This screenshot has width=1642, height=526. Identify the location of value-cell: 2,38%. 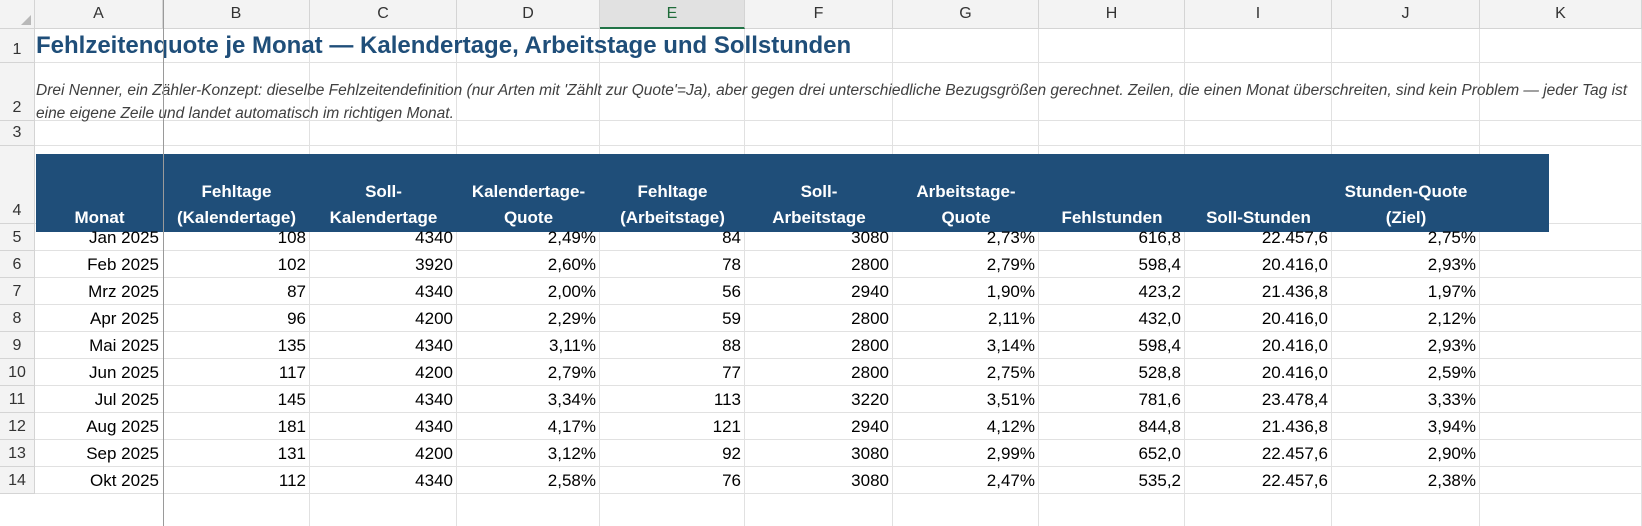
(1451, 480).